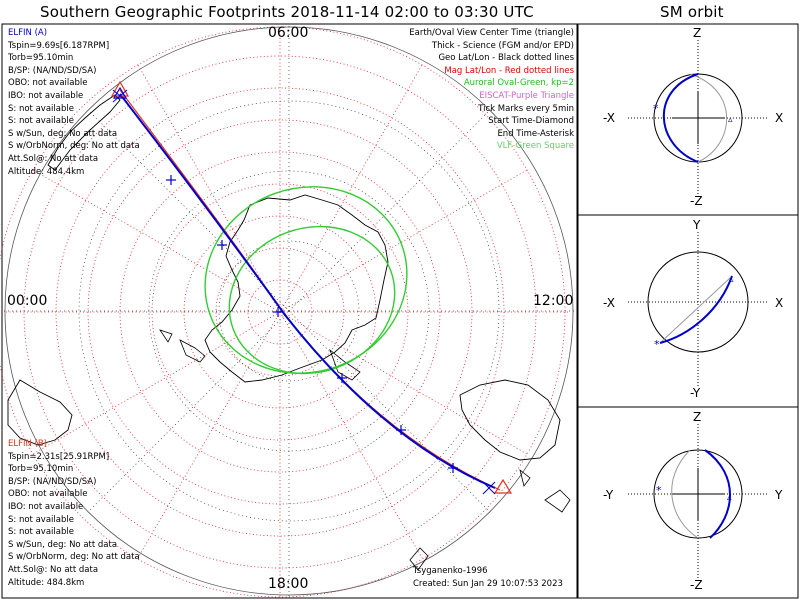 The width and height of the screenshot is (800, 600). What do you see at coordinates (120, 91) in the screenshot?
I see `start-markers` at bounding box center [120, 91].